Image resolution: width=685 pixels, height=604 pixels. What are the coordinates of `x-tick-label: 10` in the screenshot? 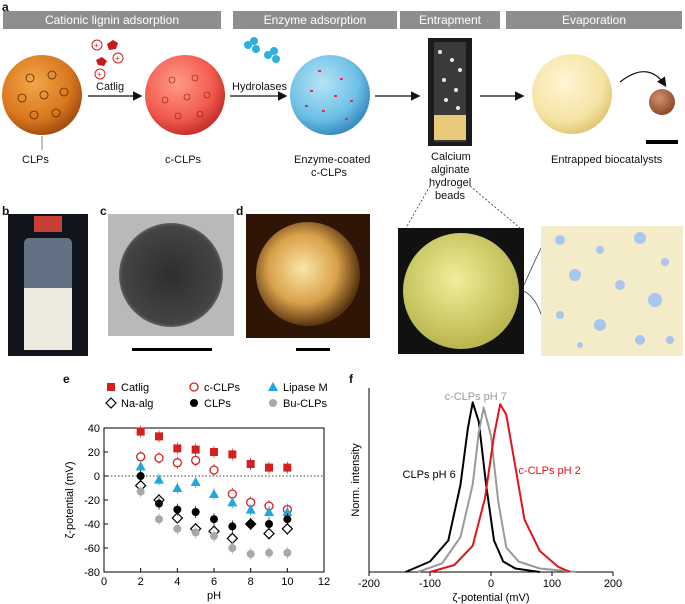 It's located at (287, 582).